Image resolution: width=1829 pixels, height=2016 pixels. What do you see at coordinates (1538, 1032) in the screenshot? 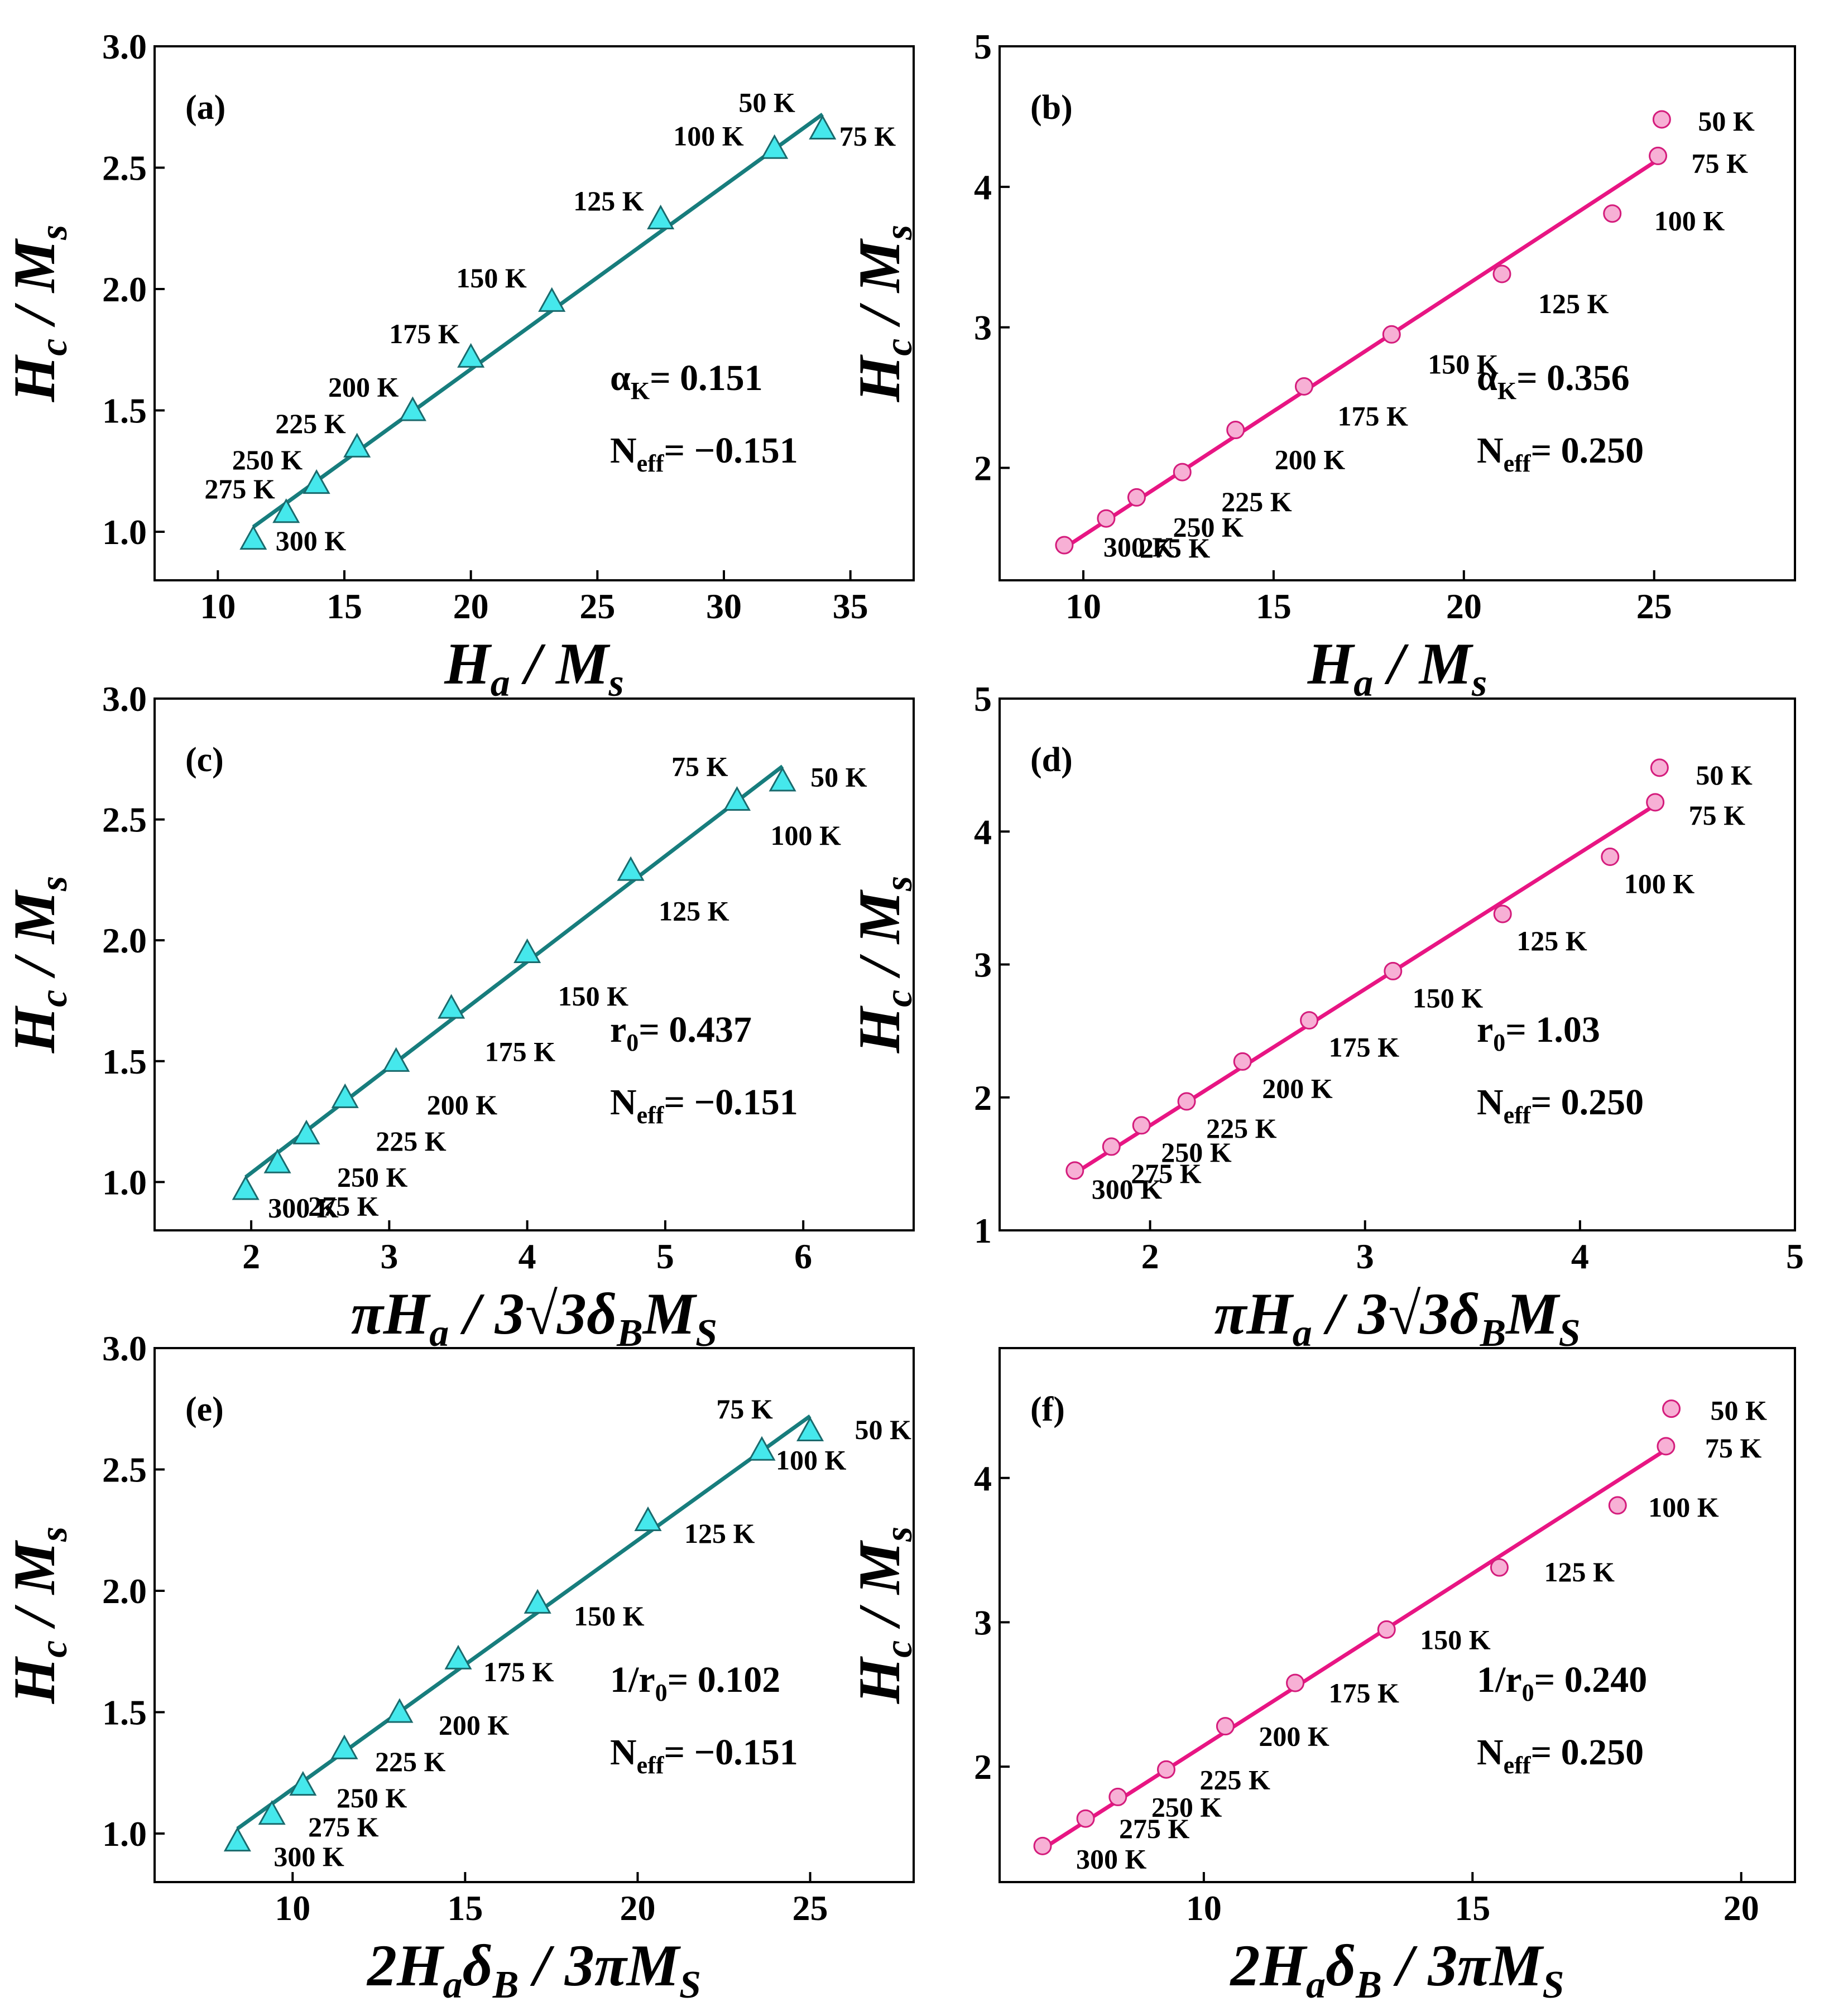
I see `fit-parameter-1: r0= 1.03` at bounding box center [1538, 1032].